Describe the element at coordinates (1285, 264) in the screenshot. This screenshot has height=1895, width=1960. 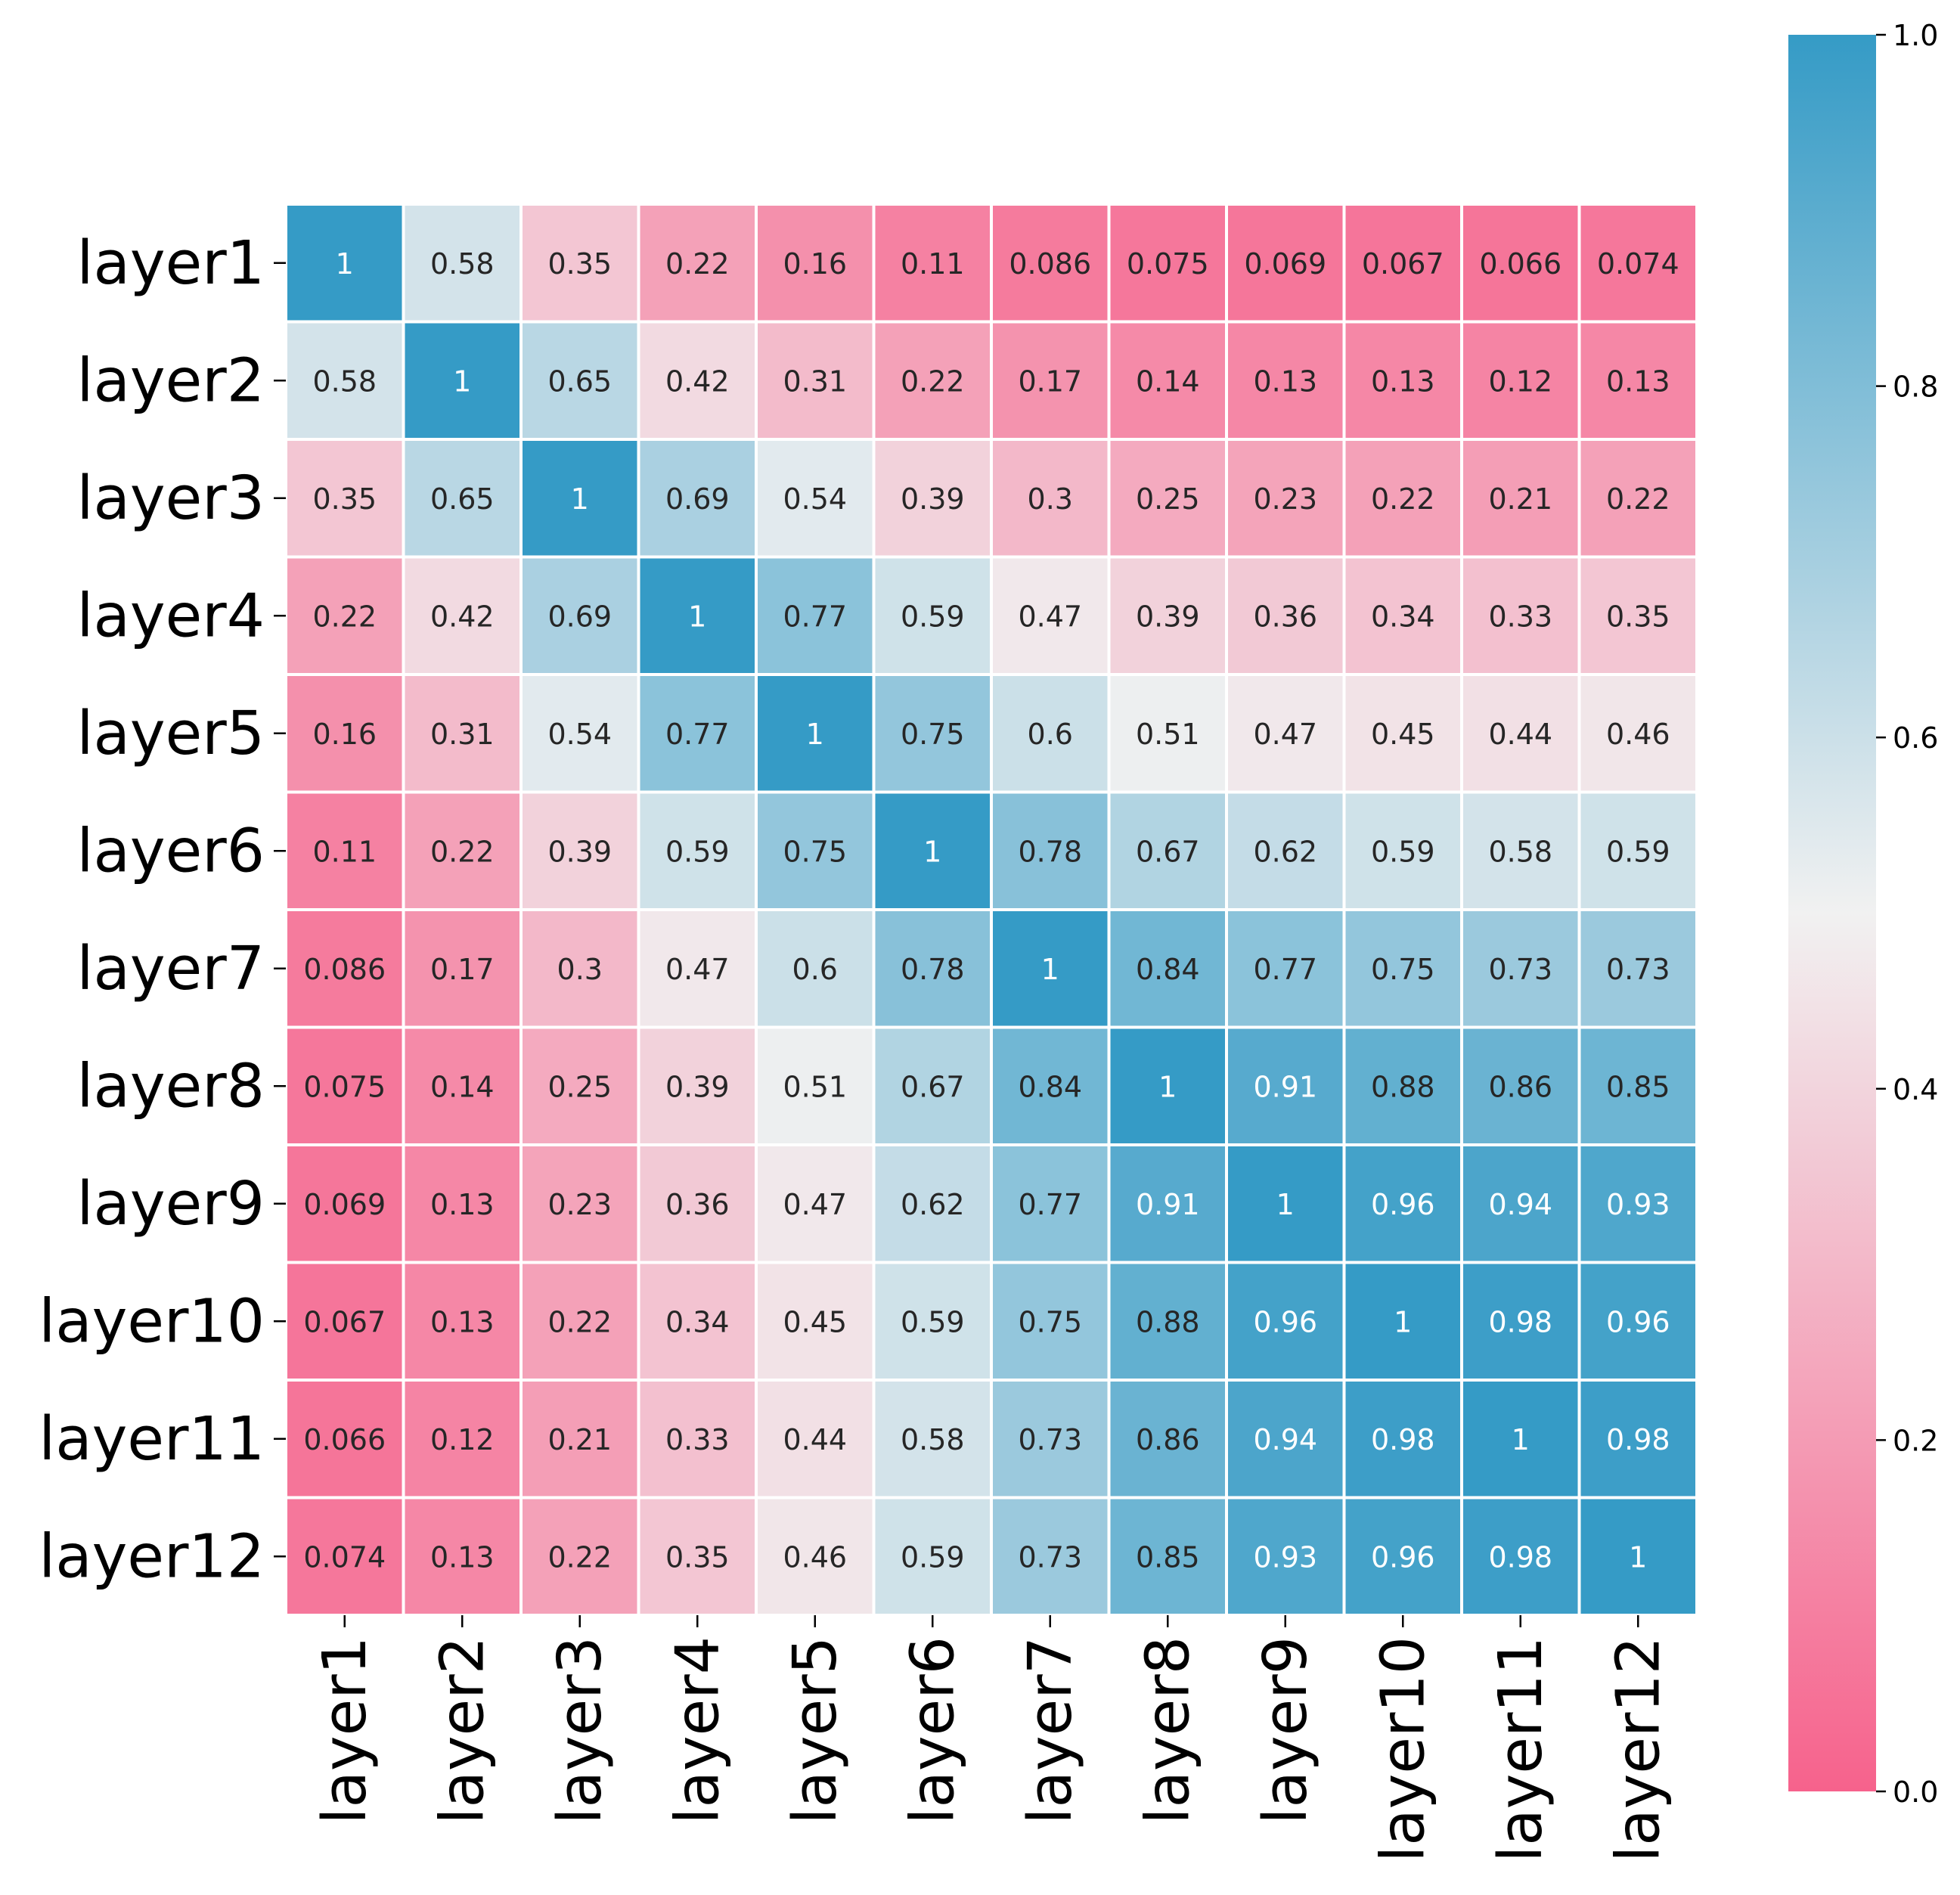
I see `cell-value-label: 0.069` at that location.